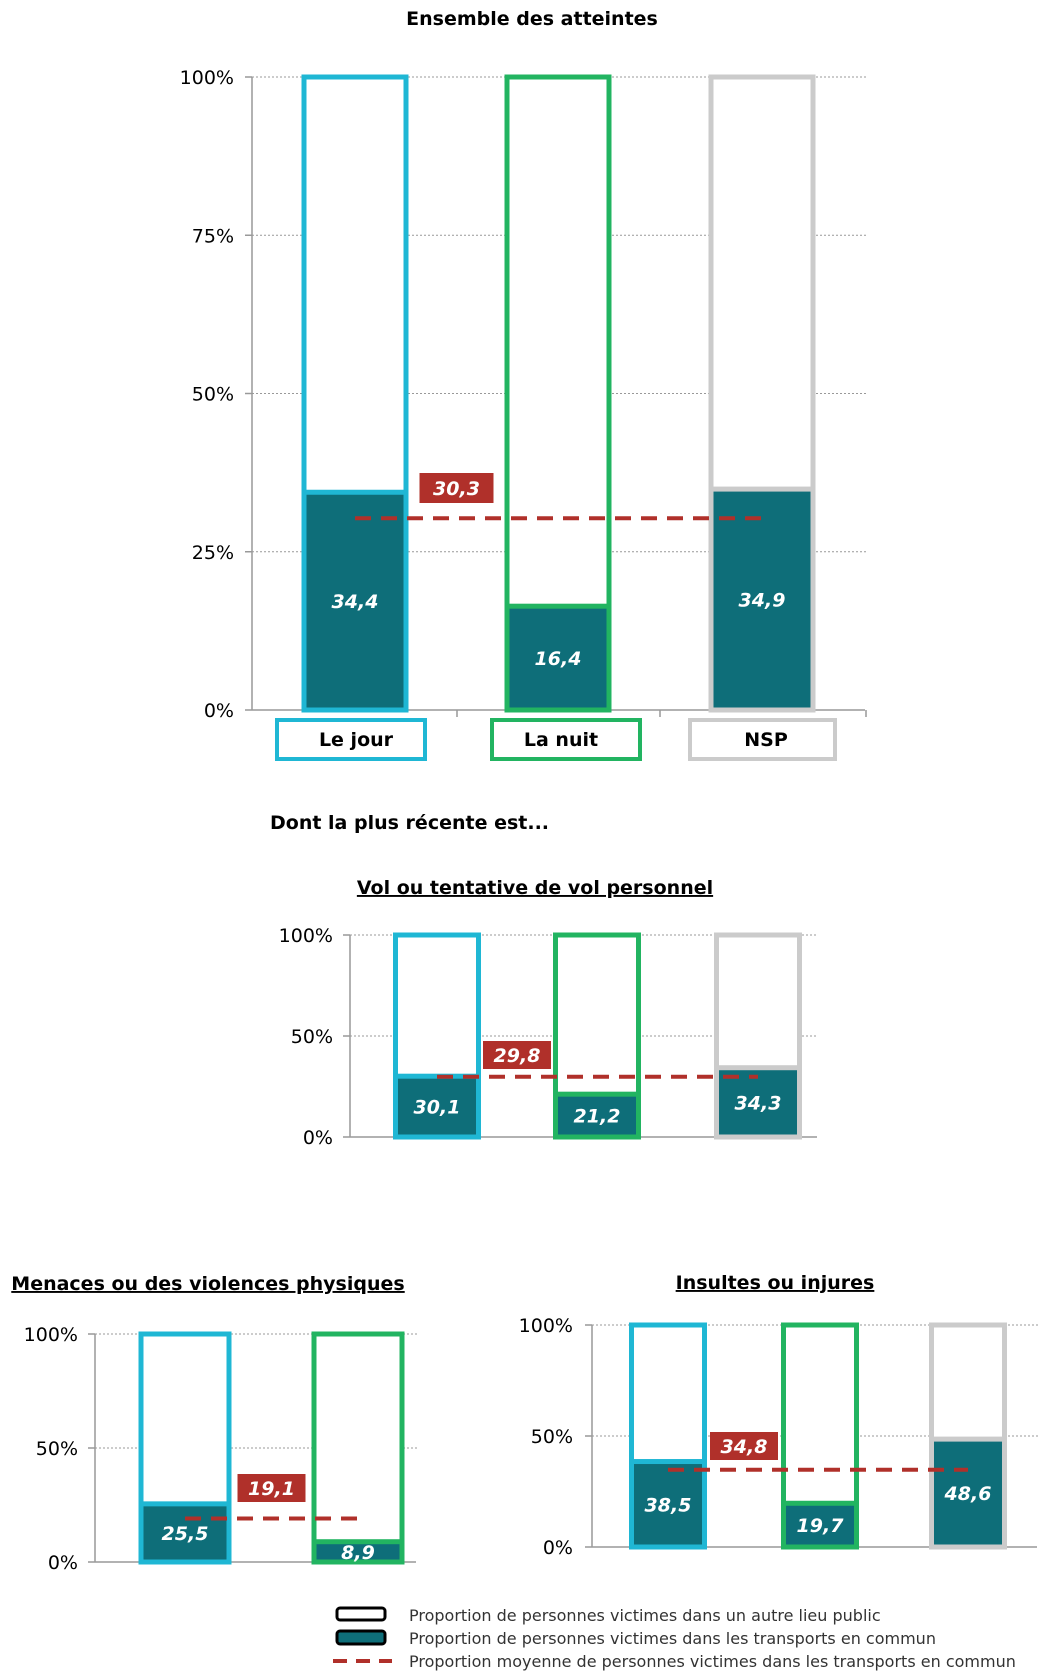 The image size is (1038, 1671). I want to click on chart1-ytick-label: 50%, so click(213, 395).